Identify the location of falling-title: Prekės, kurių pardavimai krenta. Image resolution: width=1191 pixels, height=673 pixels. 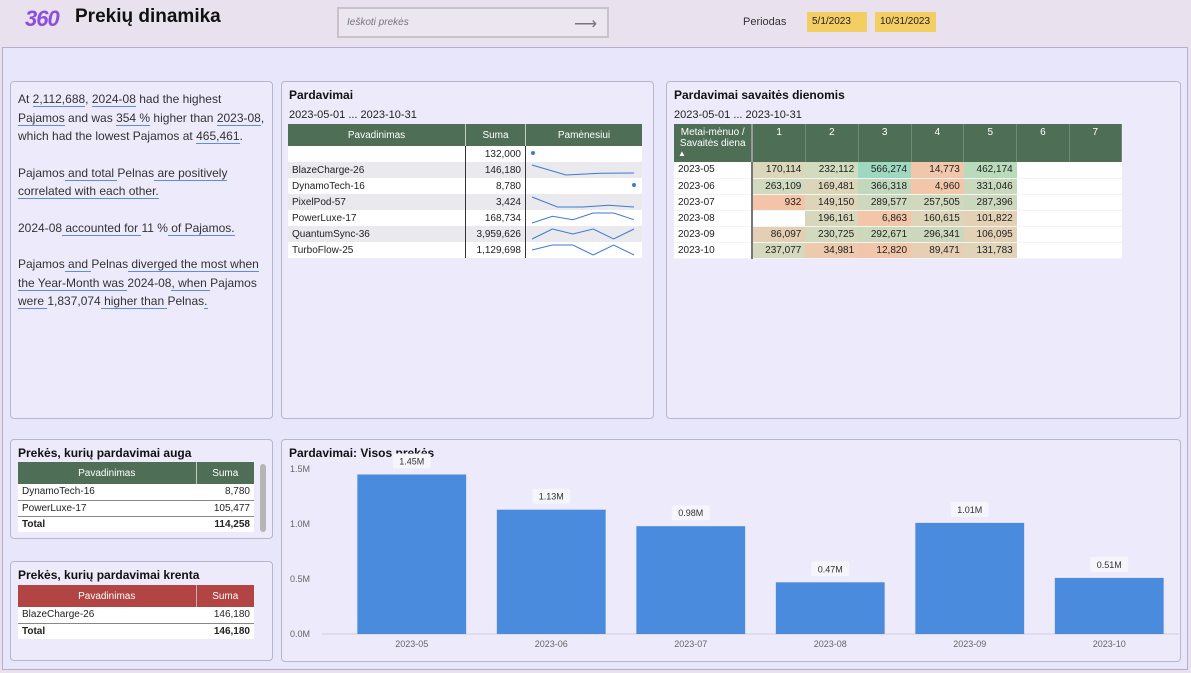
(109, 575).